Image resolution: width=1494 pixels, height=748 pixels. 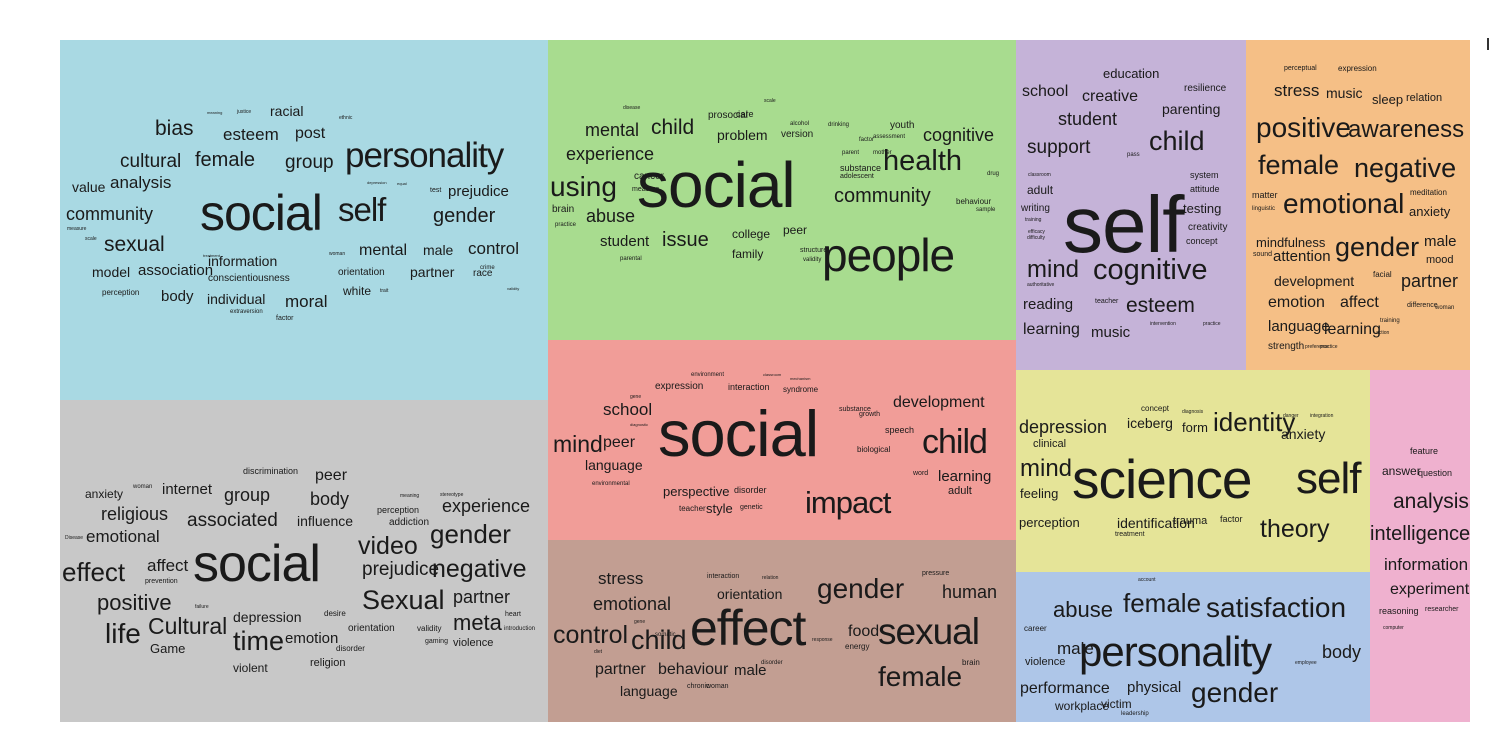 What do you see at coordinates (121, 292) in the screenshot?
I see `word-blue-33: perception` at bounding box center [121, 292].